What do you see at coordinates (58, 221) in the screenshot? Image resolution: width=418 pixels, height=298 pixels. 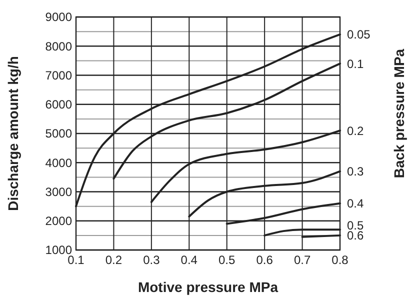 I see `y-tick-label: 2000` at bounding box center [58, 221].